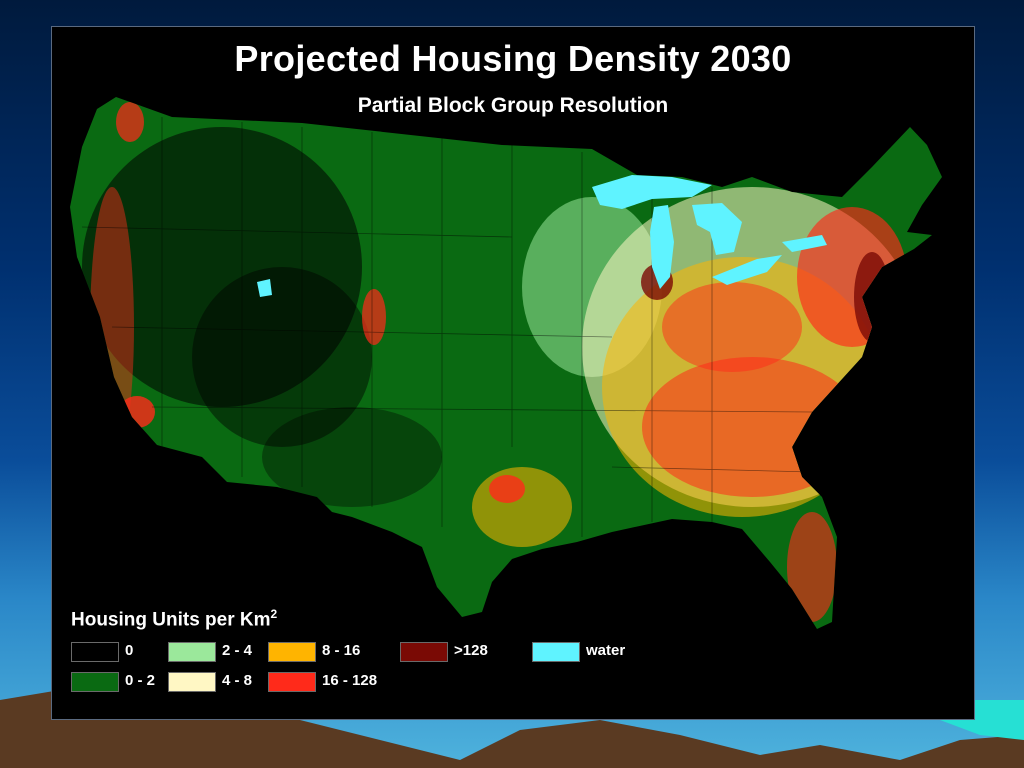  What do you see at coordinates (374, 317) in the screenshot?
I see `density-region-denver` at bounding box center [374, 317].